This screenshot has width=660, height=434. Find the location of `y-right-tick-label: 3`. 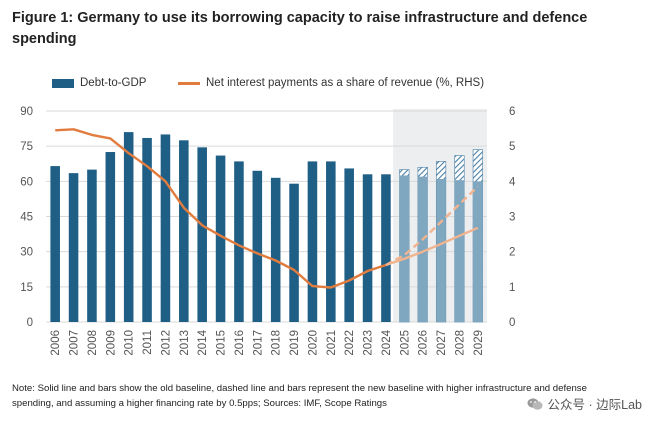

y-right-tick-label: 3 is located at coordinates (512, 218).